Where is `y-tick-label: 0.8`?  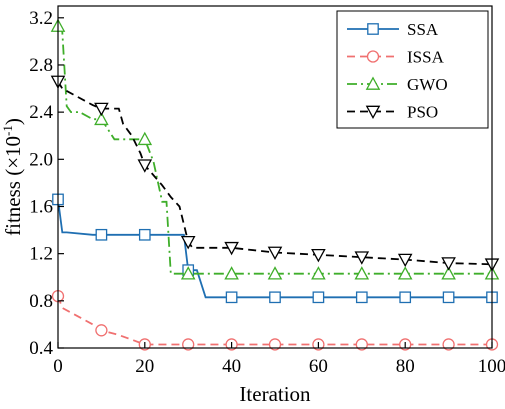 y-tick-label: 0.8 is located at coordinates (41, 301).